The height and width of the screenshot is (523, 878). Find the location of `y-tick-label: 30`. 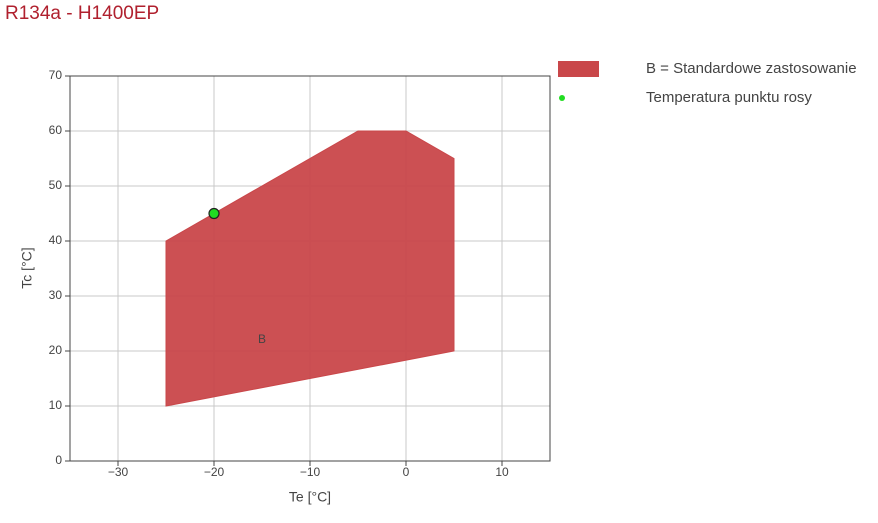

y-tick-label: 30 is located at coordinates (56, 295).